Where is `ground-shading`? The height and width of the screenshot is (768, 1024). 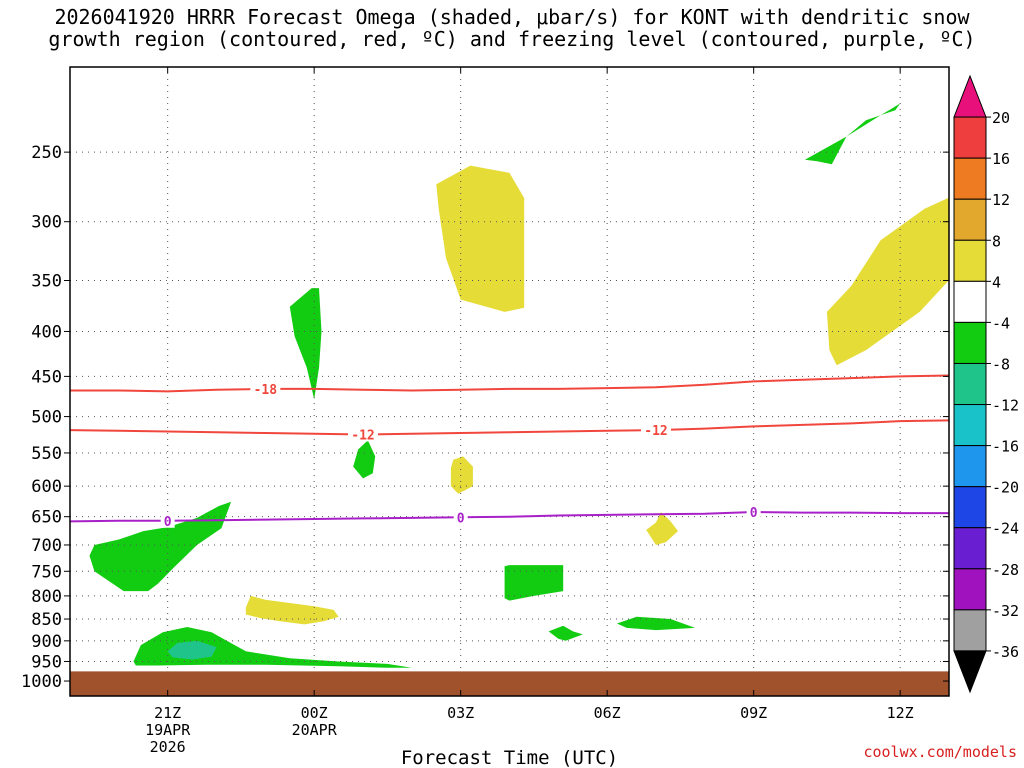 ground-shading is located at coordinates (509, 683).